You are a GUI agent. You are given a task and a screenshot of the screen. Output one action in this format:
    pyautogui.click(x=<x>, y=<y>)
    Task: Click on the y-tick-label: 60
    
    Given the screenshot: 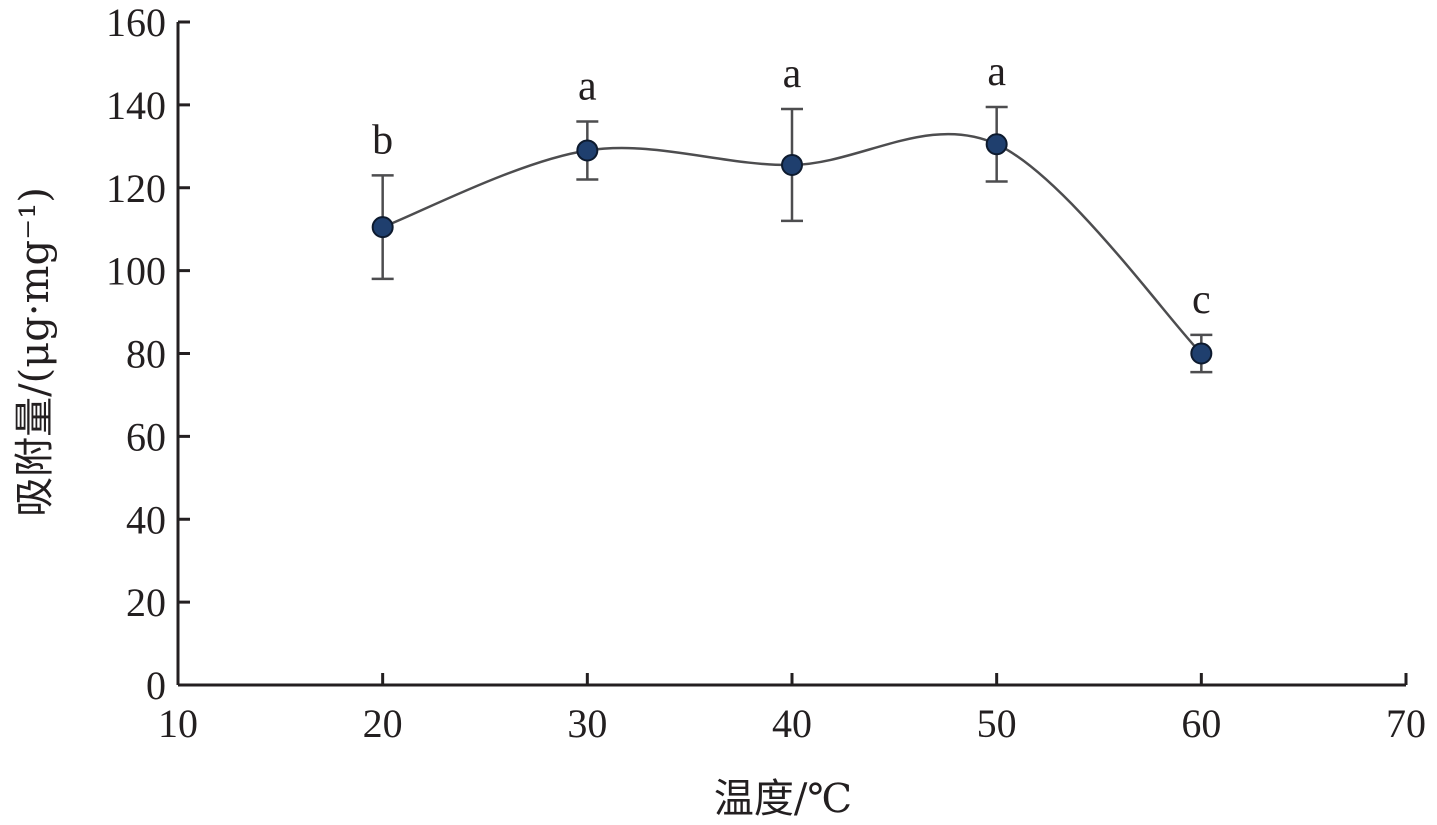 What is the action you would take?
    pyautogui.click(x=146, y=436)
    